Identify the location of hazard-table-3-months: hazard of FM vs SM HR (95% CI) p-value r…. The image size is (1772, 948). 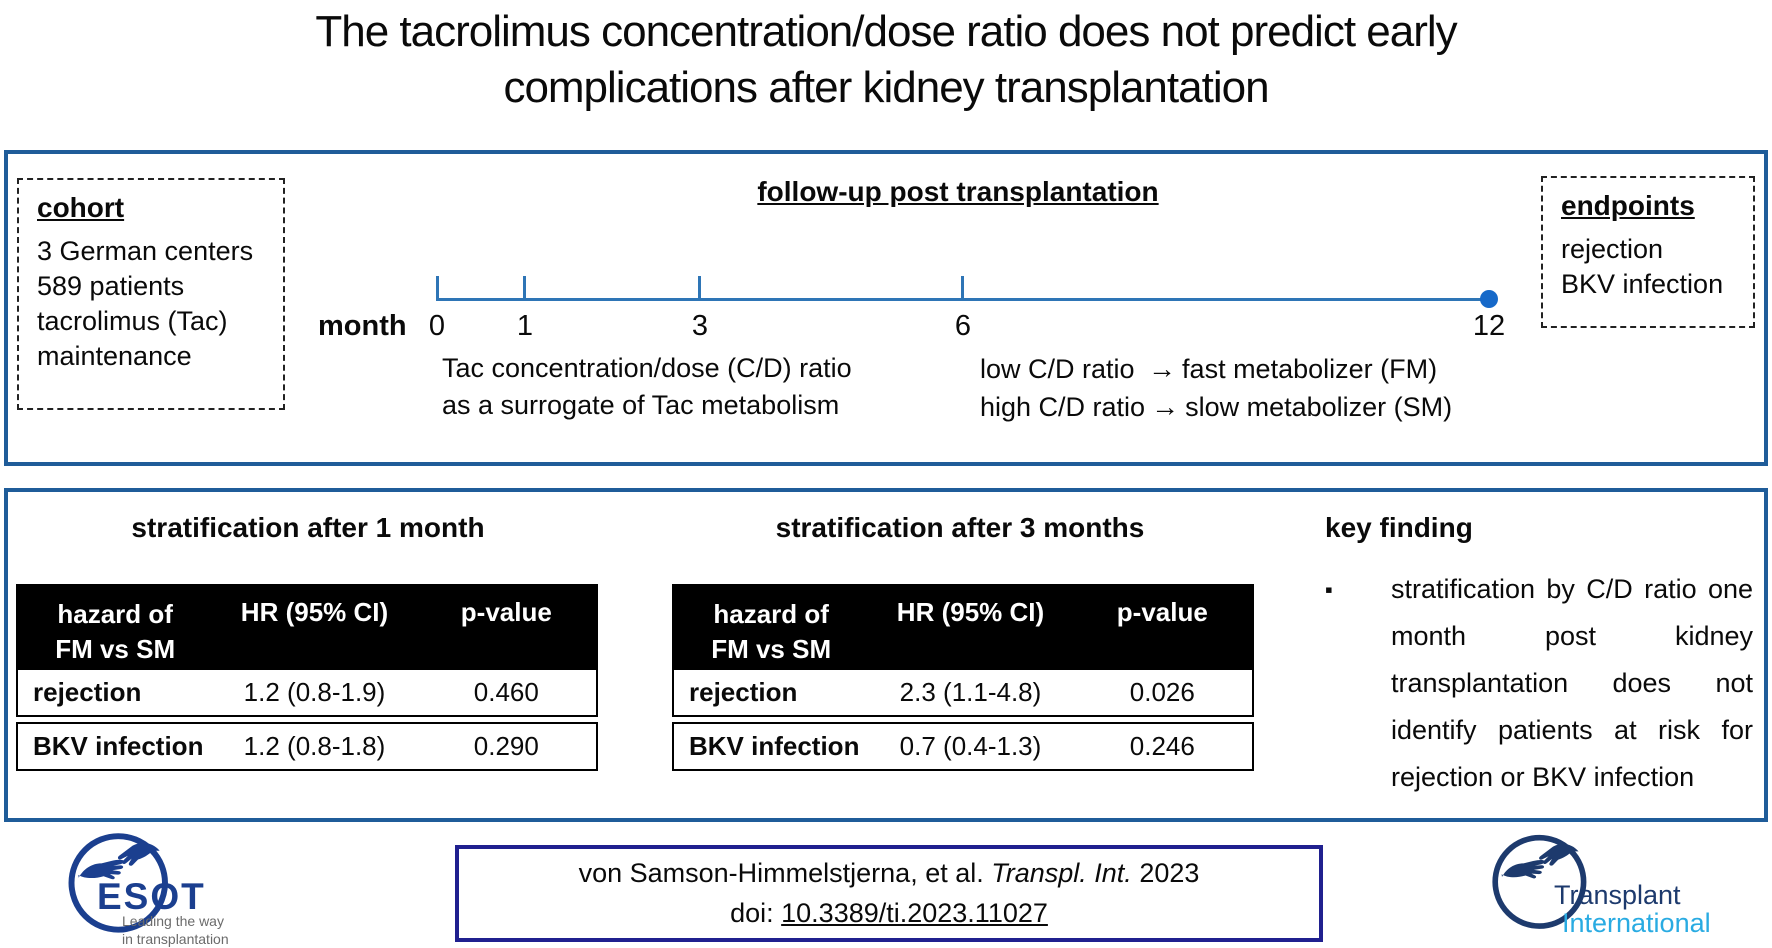
(963, 677).